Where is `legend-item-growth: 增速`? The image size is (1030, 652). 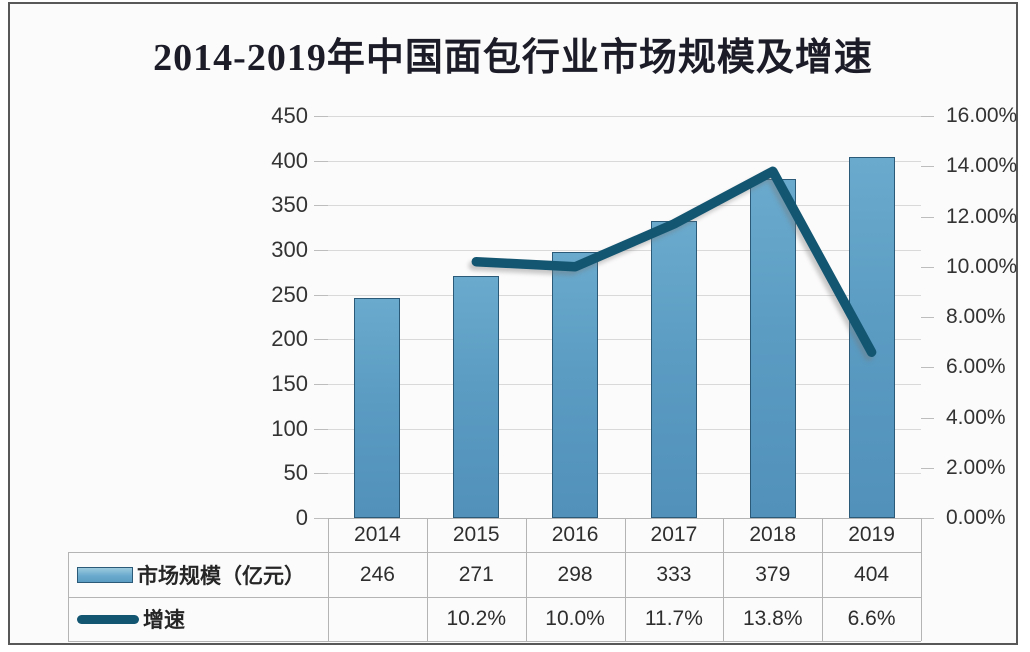
legend-item-growth: 增速 is located at coordinates (198, 619).